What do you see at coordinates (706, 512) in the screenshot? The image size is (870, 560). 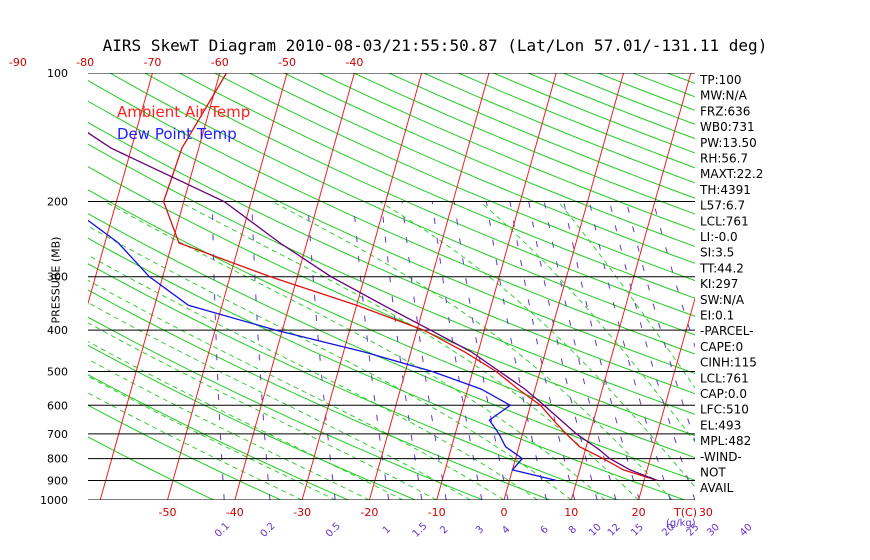 I see `bottom-temp-tick-label: 30` at bounding box center [706, 512].